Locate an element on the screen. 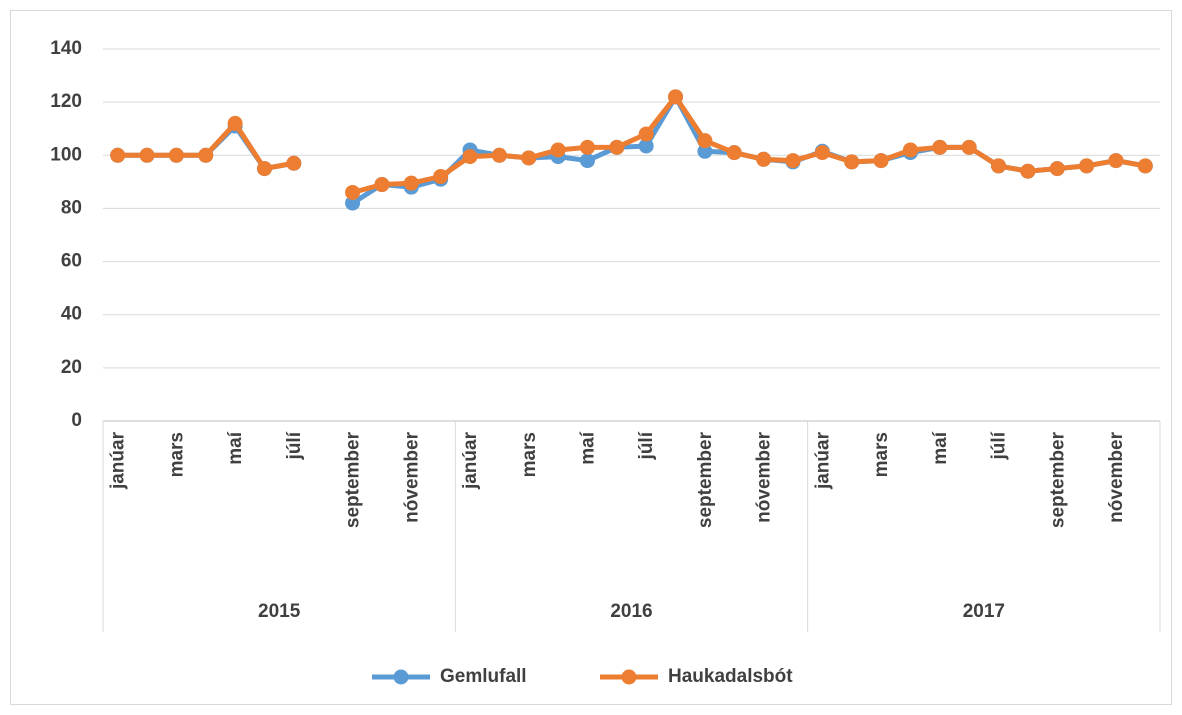  y-tick-label: 100 is located at coordinates (66, 154).